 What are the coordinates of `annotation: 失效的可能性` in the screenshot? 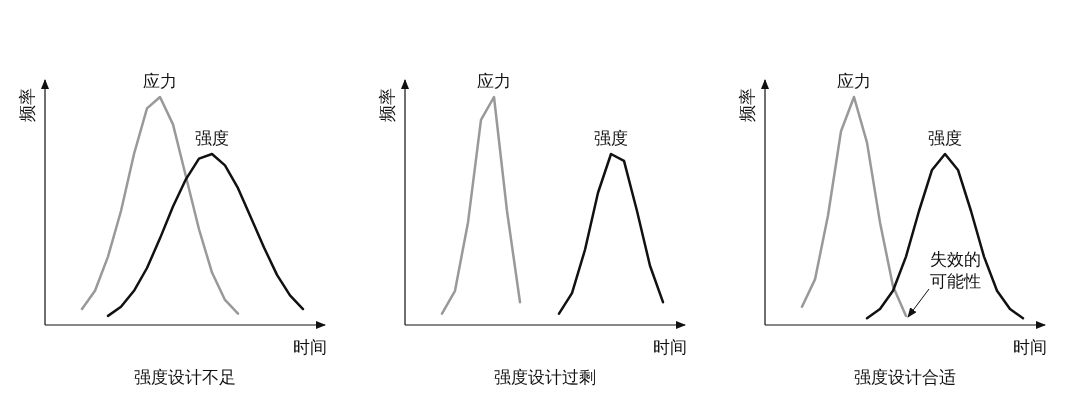 It's located at (955, 270).